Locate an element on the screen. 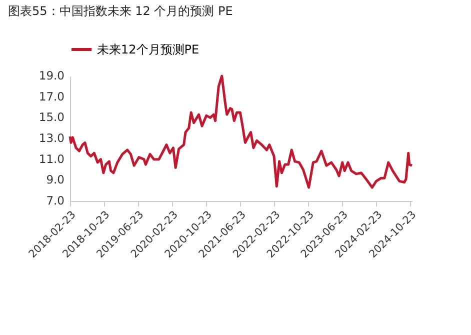 This screenshot has width=471, height=335. y-tick-label: 7.0 is located at coordinates (55, 201).